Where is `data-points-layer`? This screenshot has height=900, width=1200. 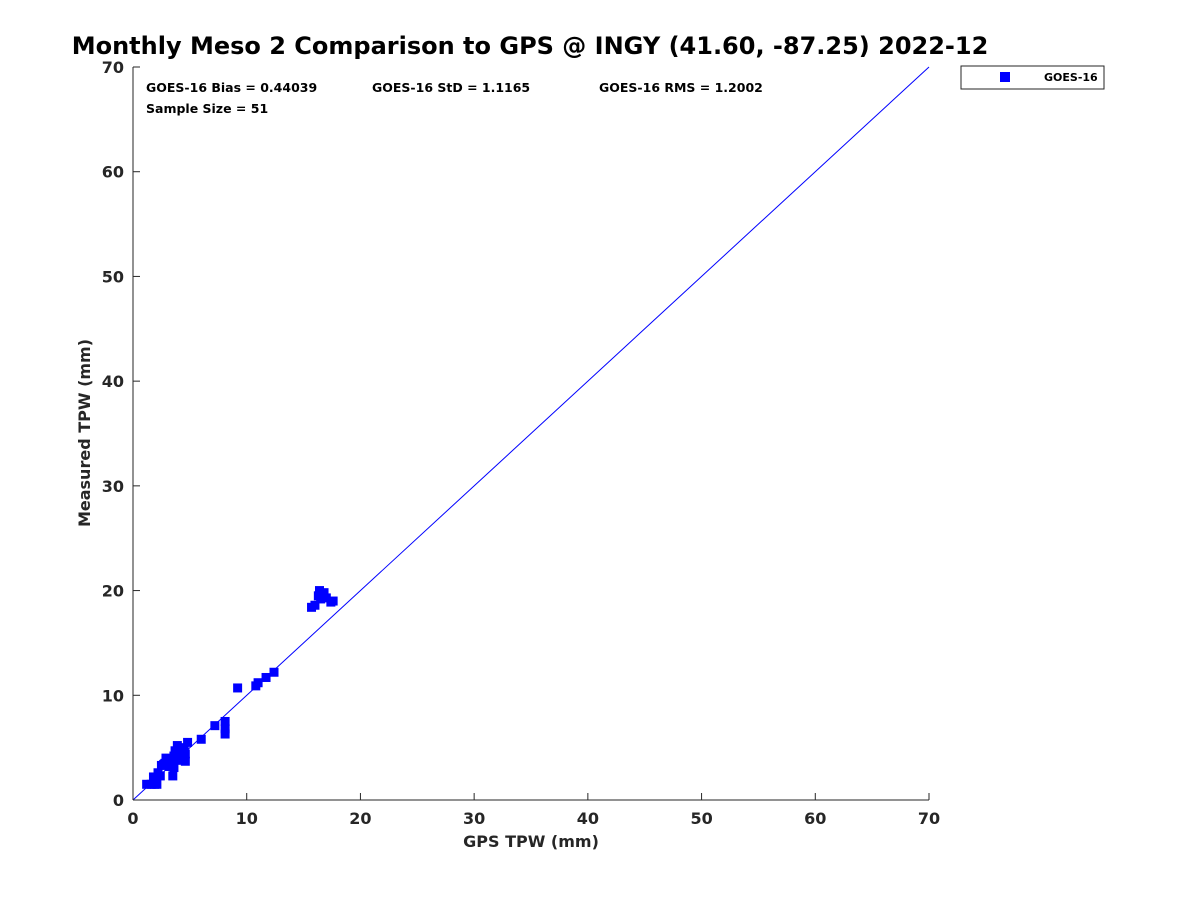
data-points-layer is located at coordinates (240, 687).